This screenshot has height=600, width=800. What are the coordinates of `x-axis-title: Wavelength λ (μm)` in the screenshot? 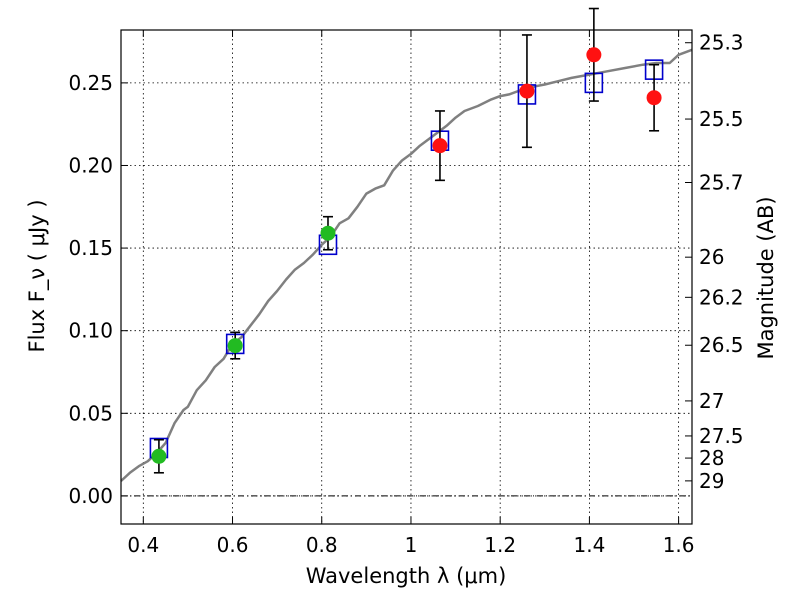 It's located at (406, 576).